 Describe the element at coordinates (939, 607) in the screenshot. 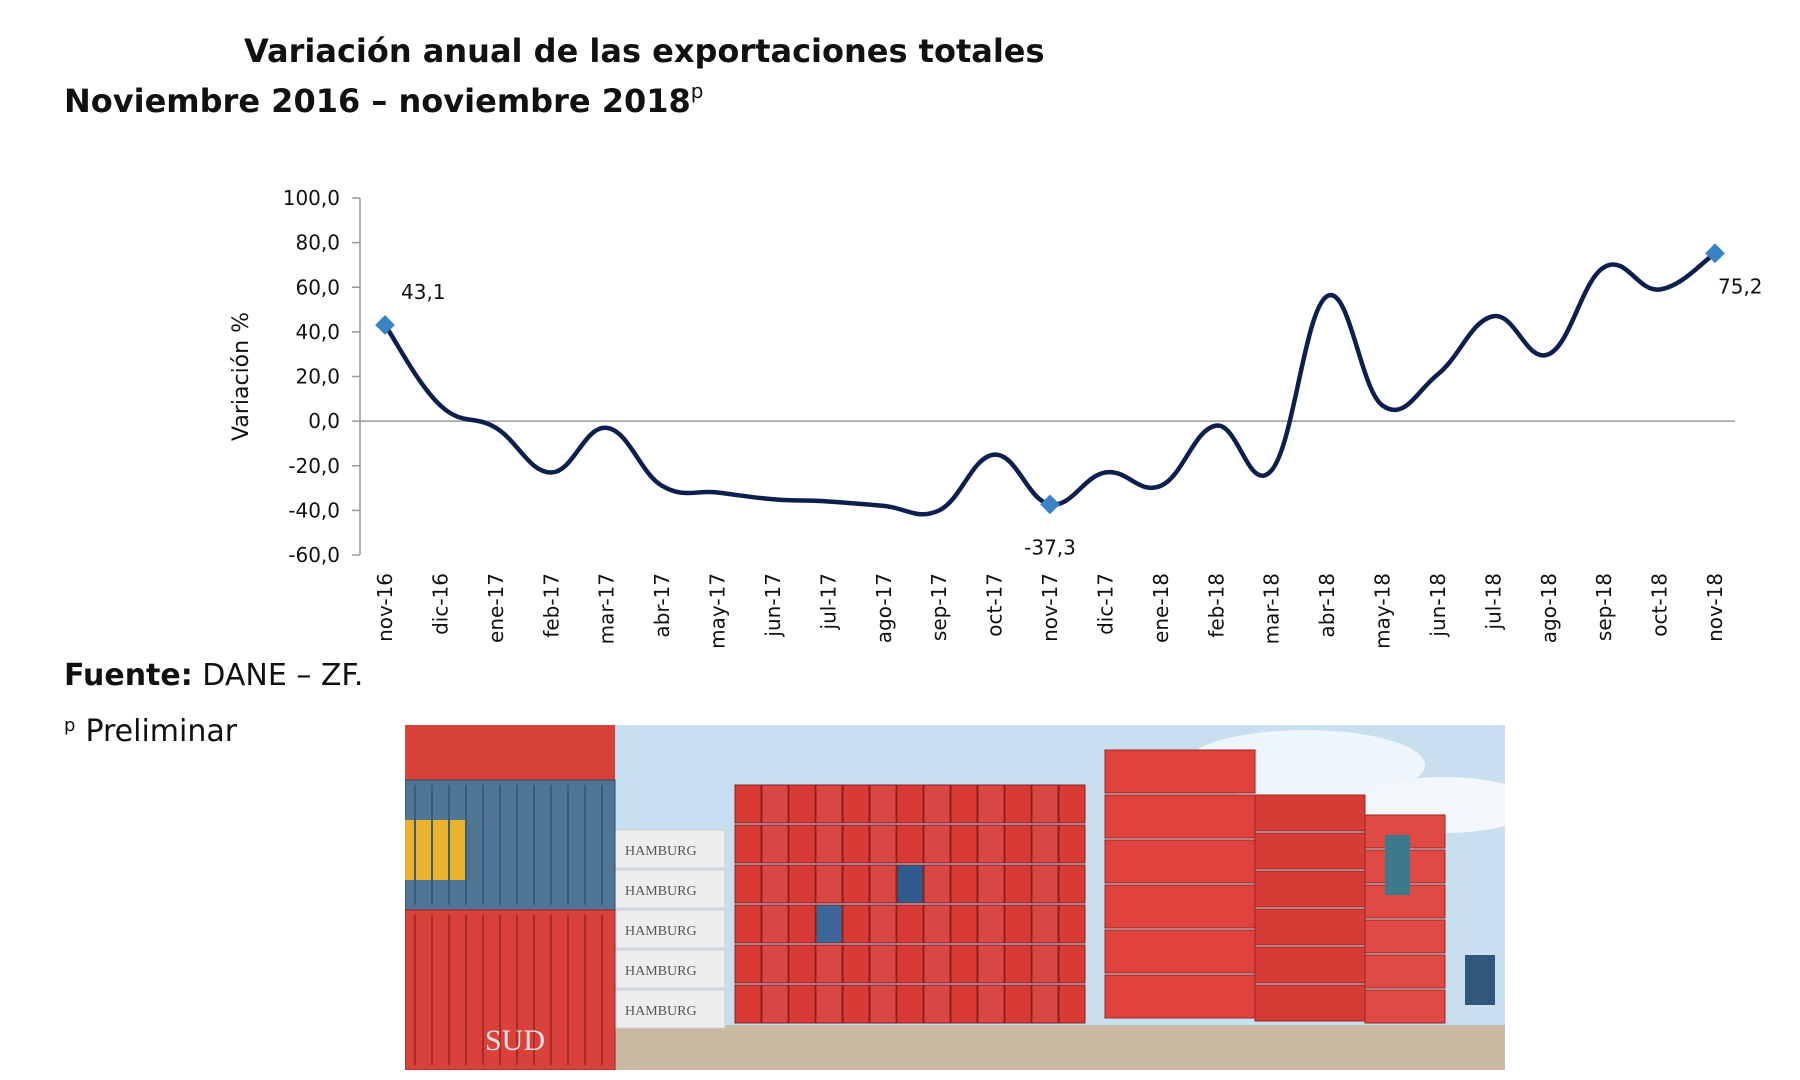

I see `x-tick-label: sep-17` at that location.